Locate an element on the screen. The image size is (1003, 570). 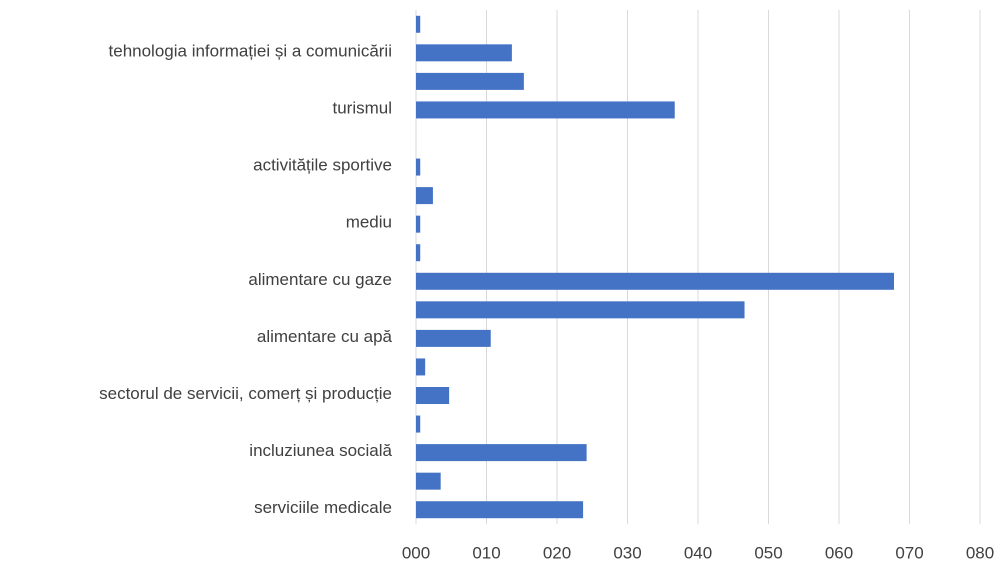
y-tick-label: mediu is located at coordinates (369, 222).